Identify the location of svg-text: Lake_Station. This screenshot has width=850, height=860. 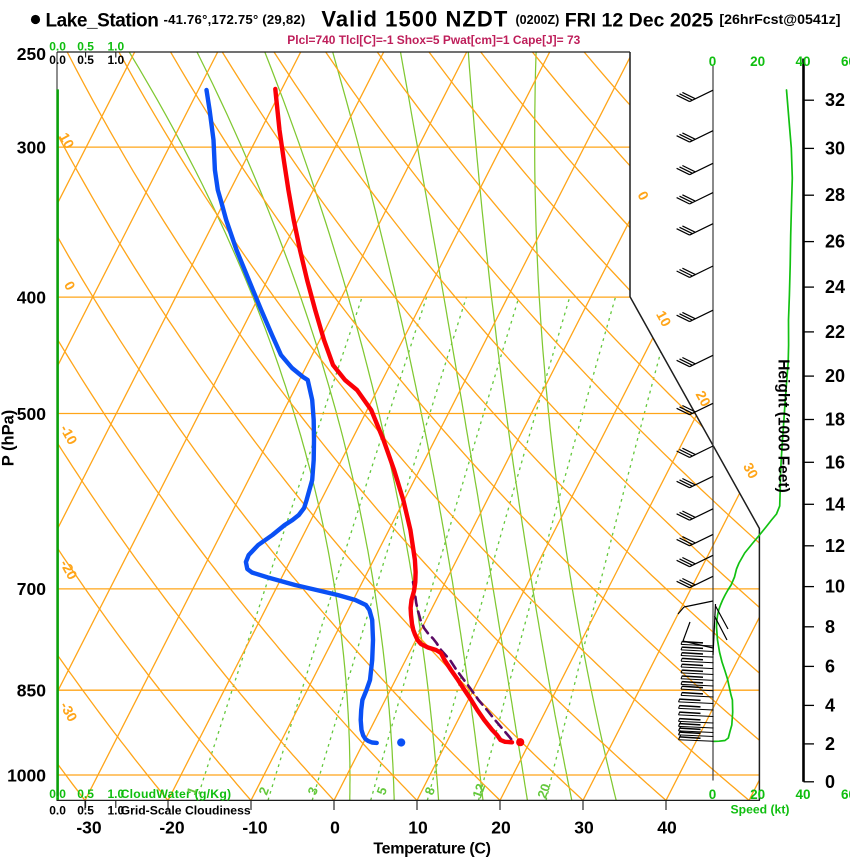
(102, 21).